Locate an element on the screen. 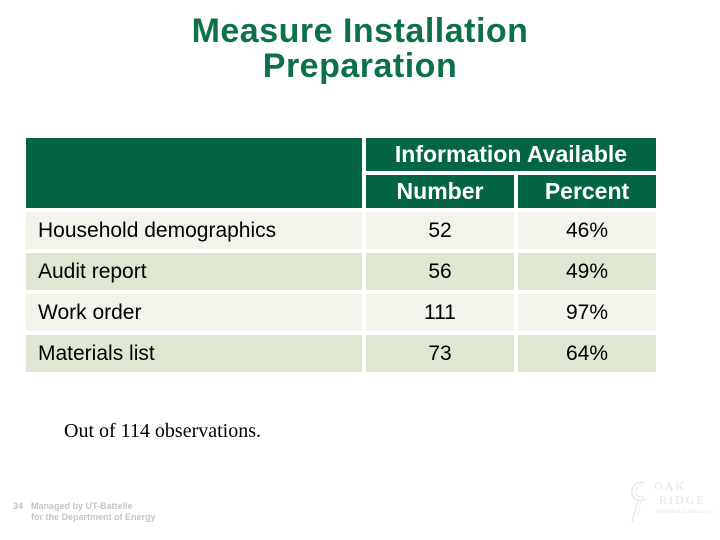 This screenshot has height=540, width=720. page-title-line1: Measure Installation is located at coordinates (360, 31).